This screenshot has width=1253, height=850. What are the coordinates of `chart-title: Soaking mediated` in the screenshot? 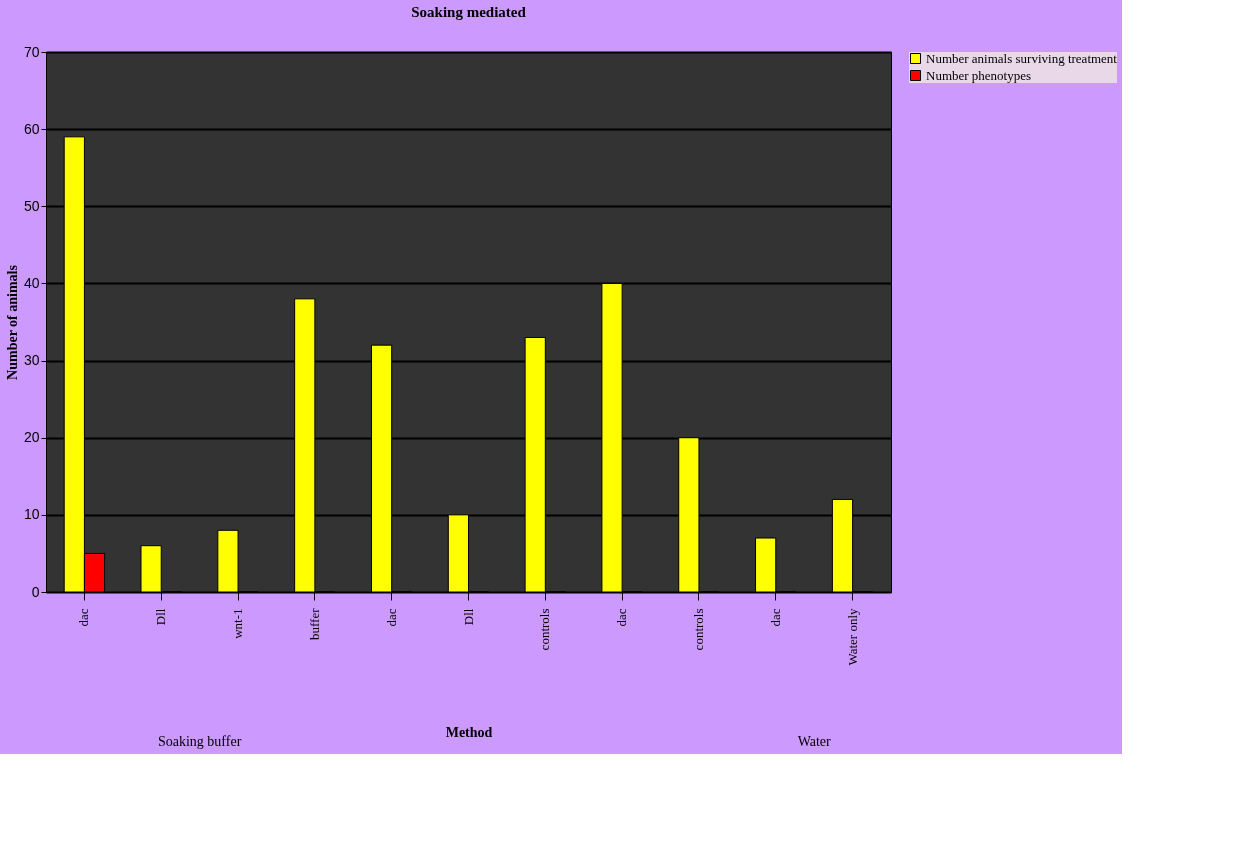 It's located at (469, 12).